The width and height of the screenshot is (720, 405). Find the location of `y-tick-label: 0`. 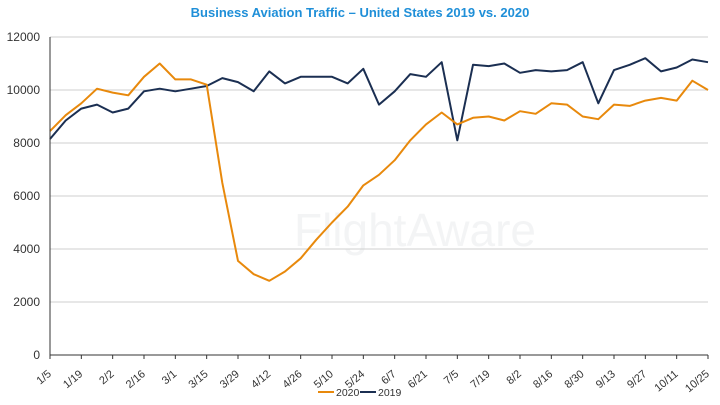

y-tick-label: 0 is located at coordinates (36, 355).